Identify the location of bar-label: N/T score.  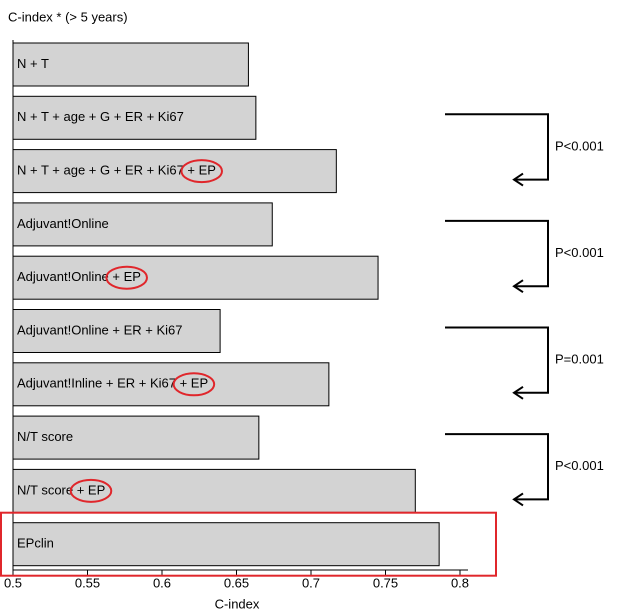
(45, 436).